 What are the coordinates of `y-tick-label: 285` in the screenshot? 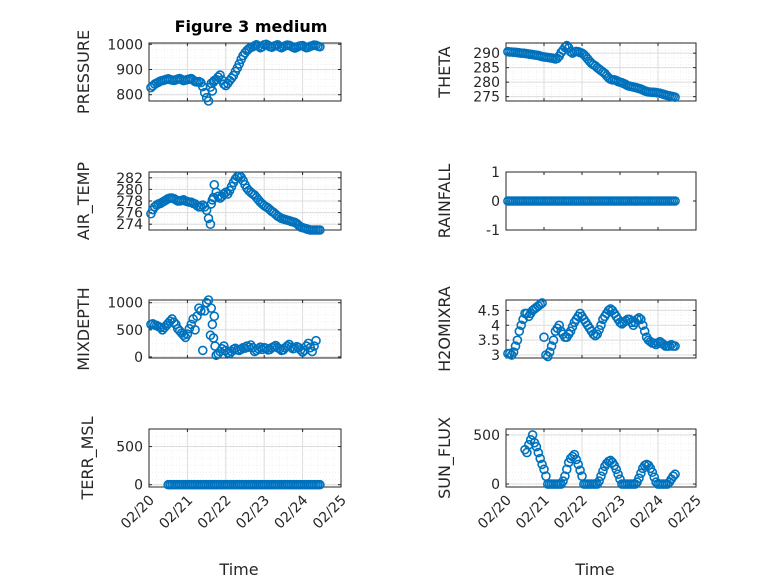 It's located at (486, 69).